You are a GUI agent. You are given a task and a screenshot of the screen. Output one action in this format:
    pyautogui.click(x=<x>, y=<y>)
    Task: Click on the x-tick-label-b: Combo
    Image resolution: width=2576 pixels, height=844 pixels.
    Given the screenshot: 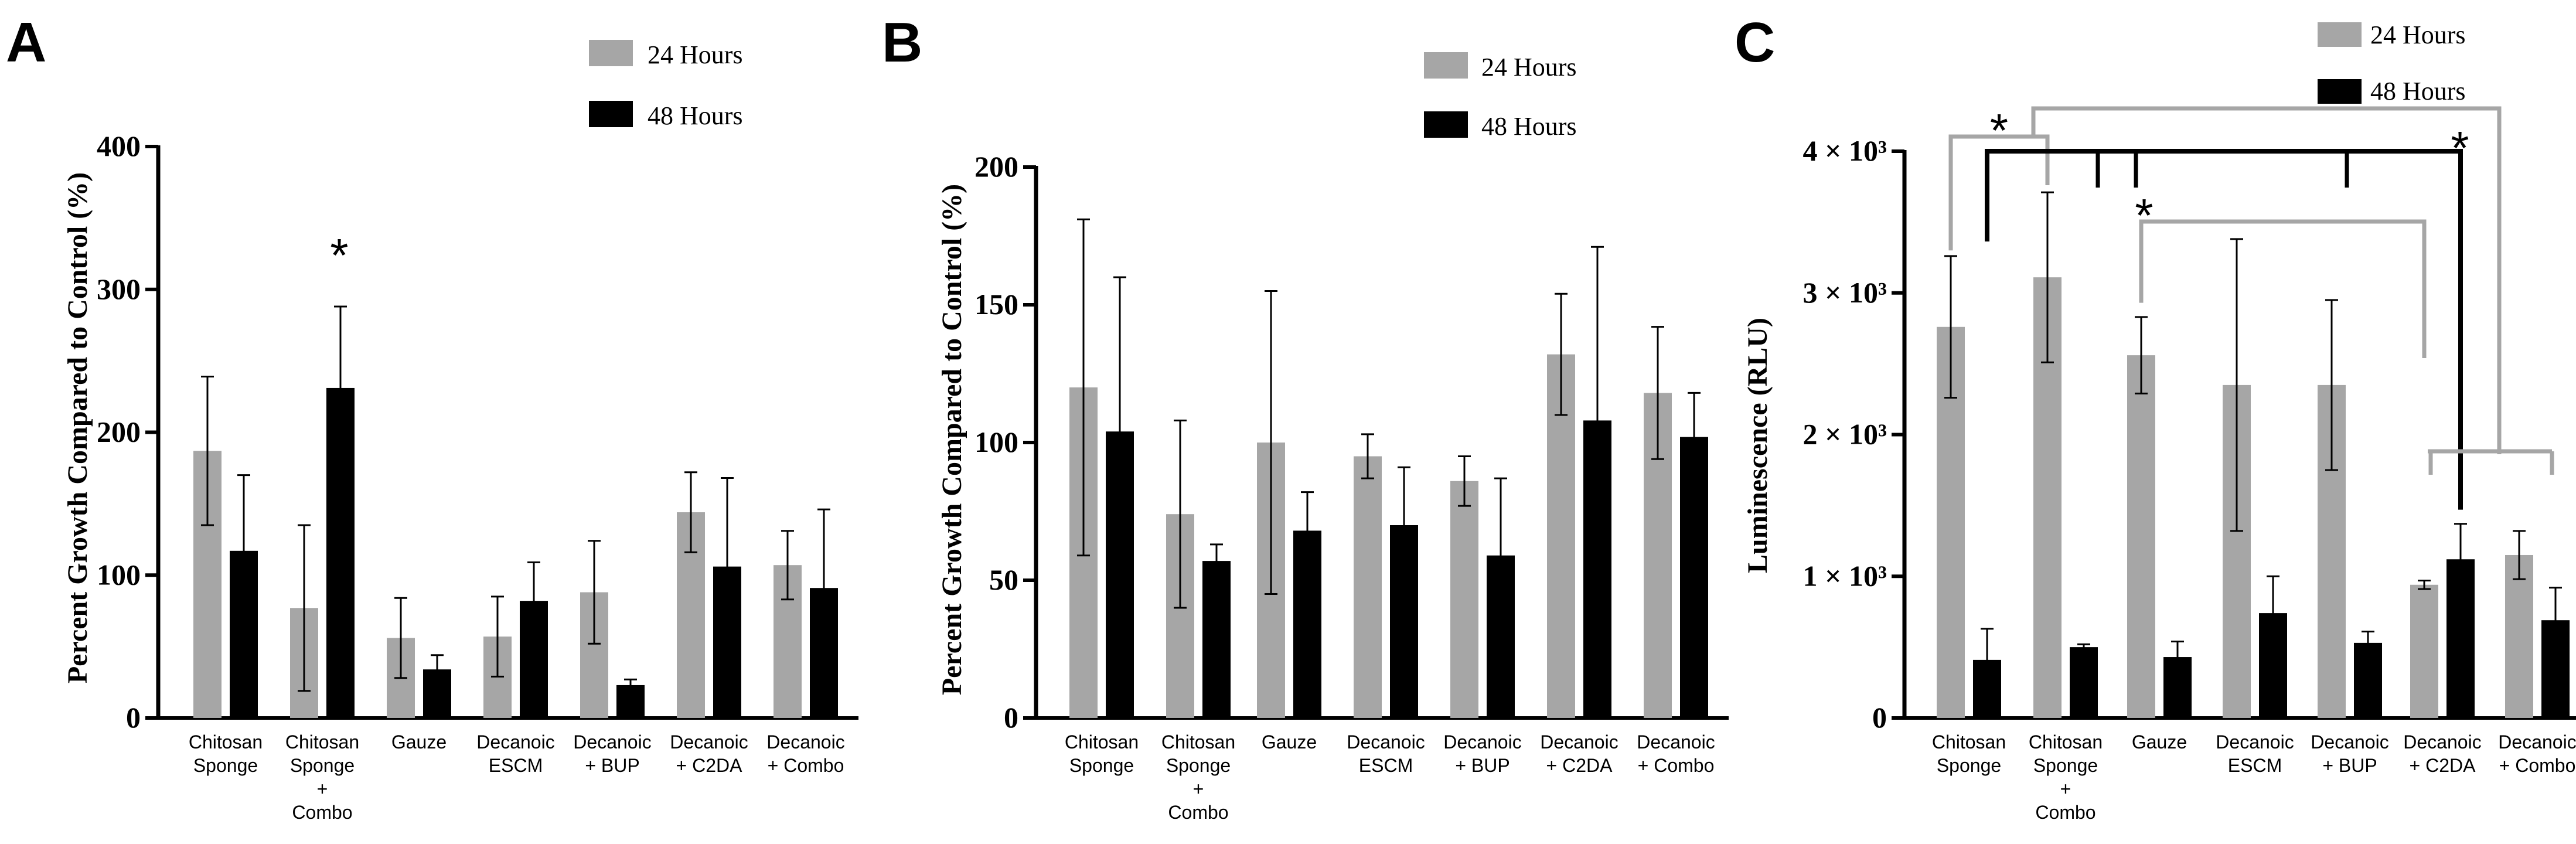 What is the action you would take?
    pyautogui.click(x=1198, y=813)
    